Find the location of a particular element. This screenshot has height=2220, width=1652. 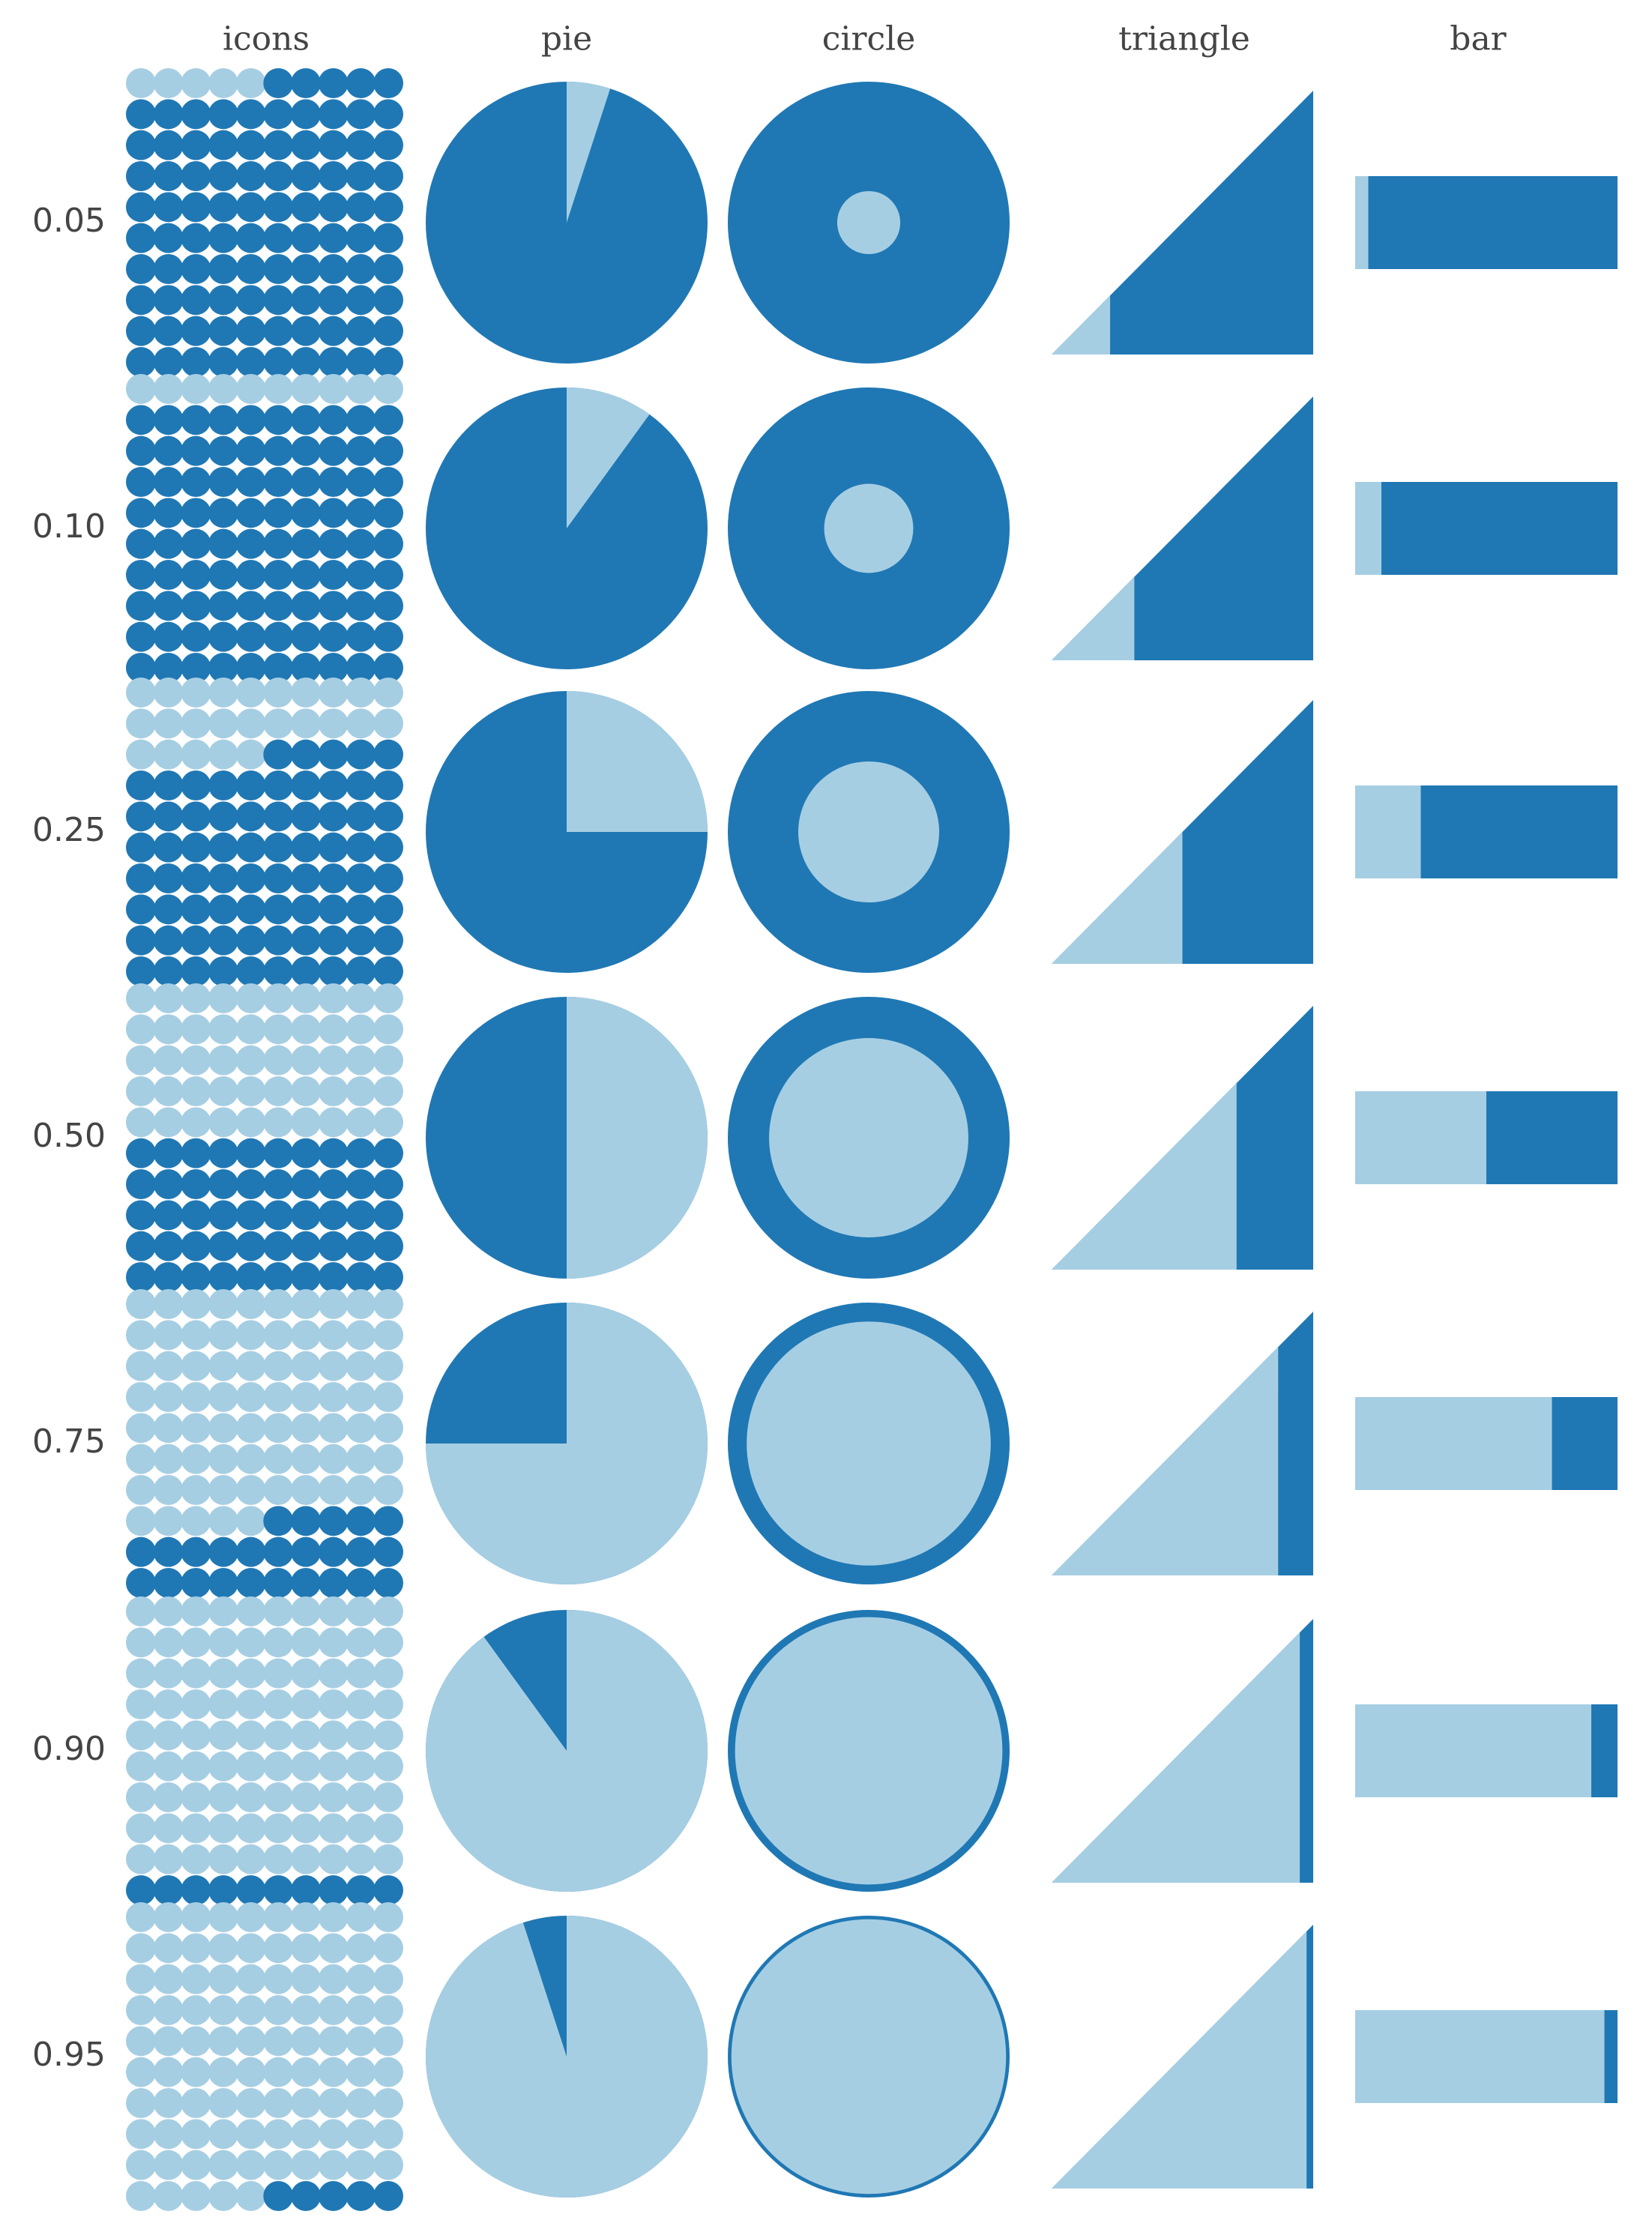

bar-value is located at coordinates (1453, 1443).